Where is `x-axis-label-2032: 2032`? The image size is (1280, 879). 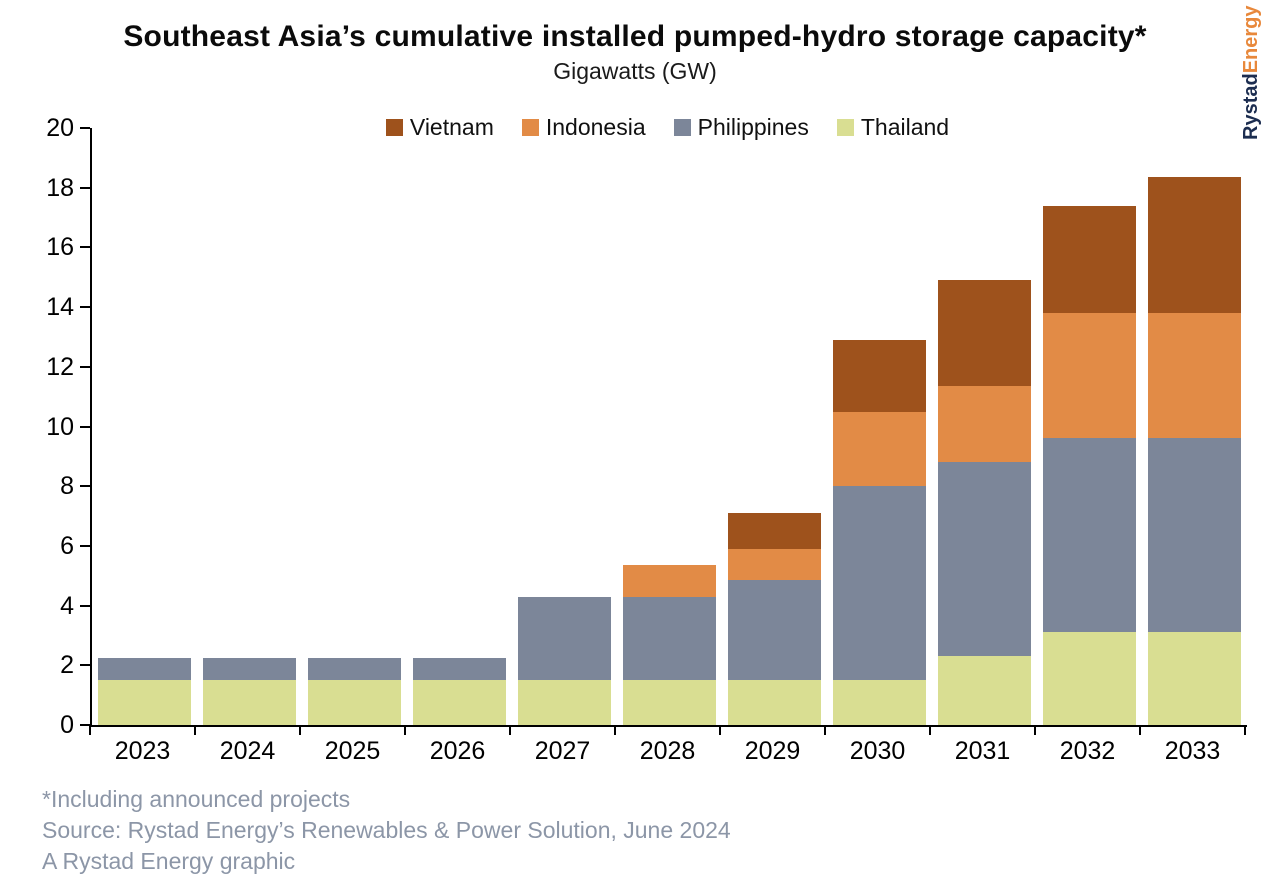
x-axis-label-2032: 2032 is located at coordinates (1087, 751).